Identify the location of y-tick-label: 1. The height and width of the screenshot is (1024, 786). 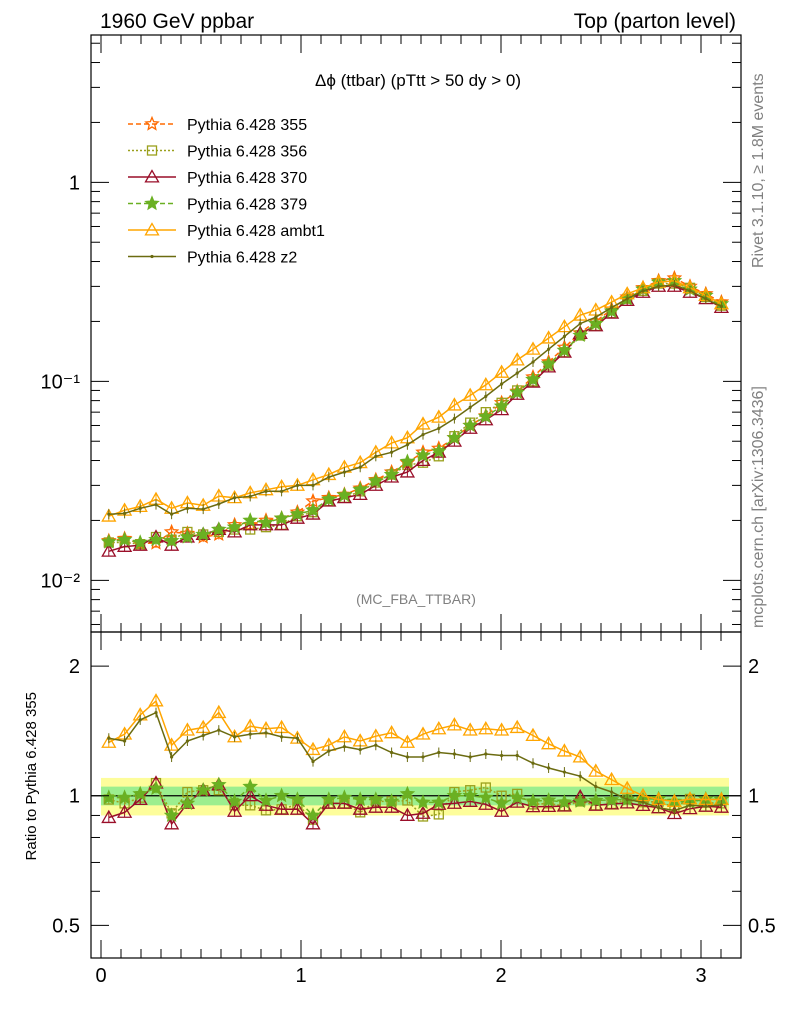
(74, 183).